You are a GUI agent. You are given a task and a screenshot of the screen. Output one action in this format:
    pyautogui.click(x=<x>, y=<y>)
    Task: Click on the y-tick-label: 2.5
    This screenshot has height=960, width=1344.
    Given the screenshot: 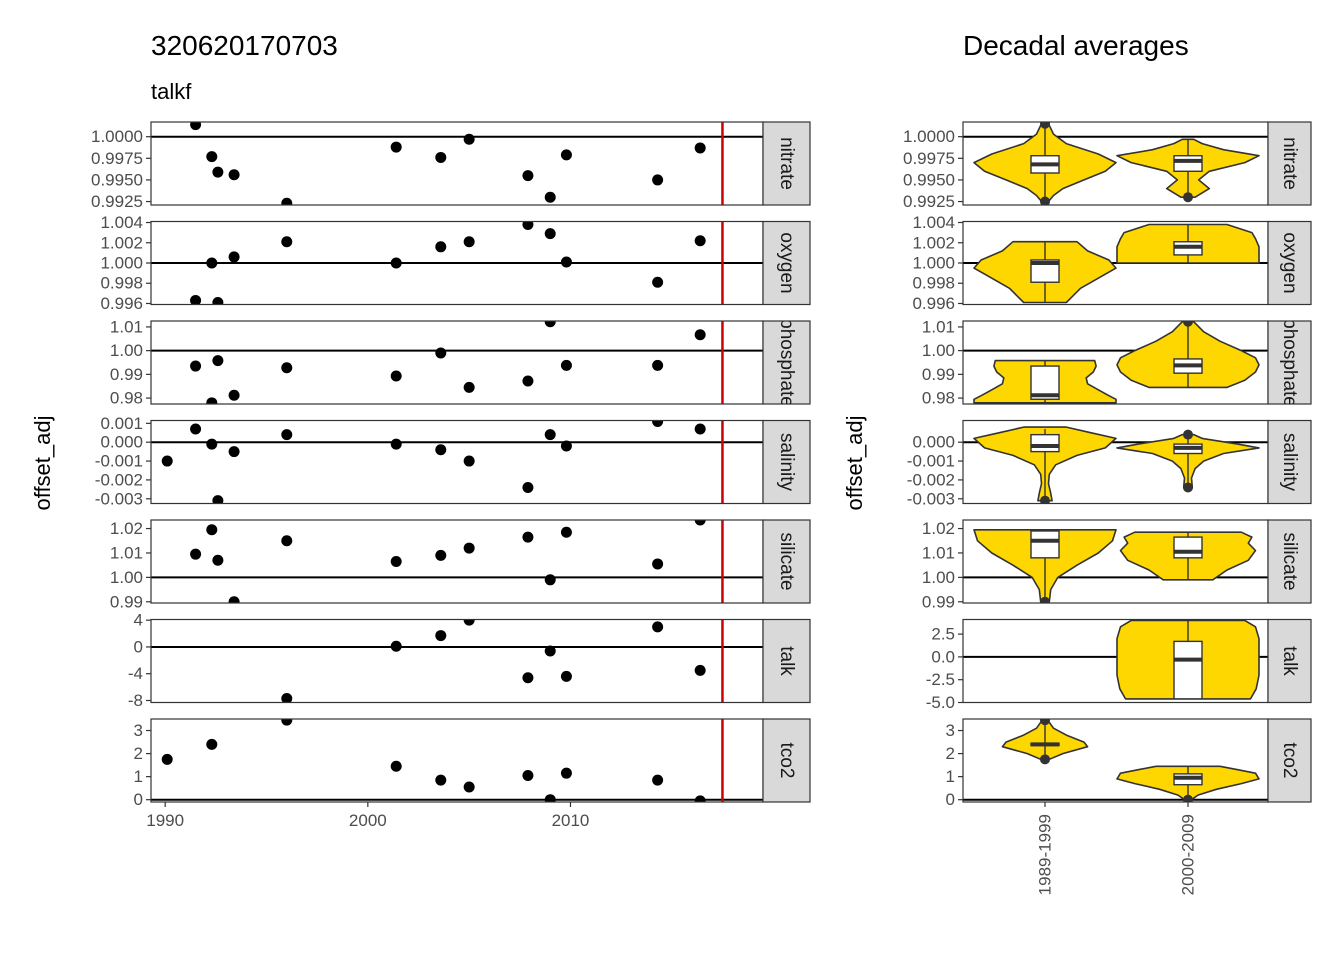 What is the action you would take?
    pyautogui.click(x=943, y=634)
    